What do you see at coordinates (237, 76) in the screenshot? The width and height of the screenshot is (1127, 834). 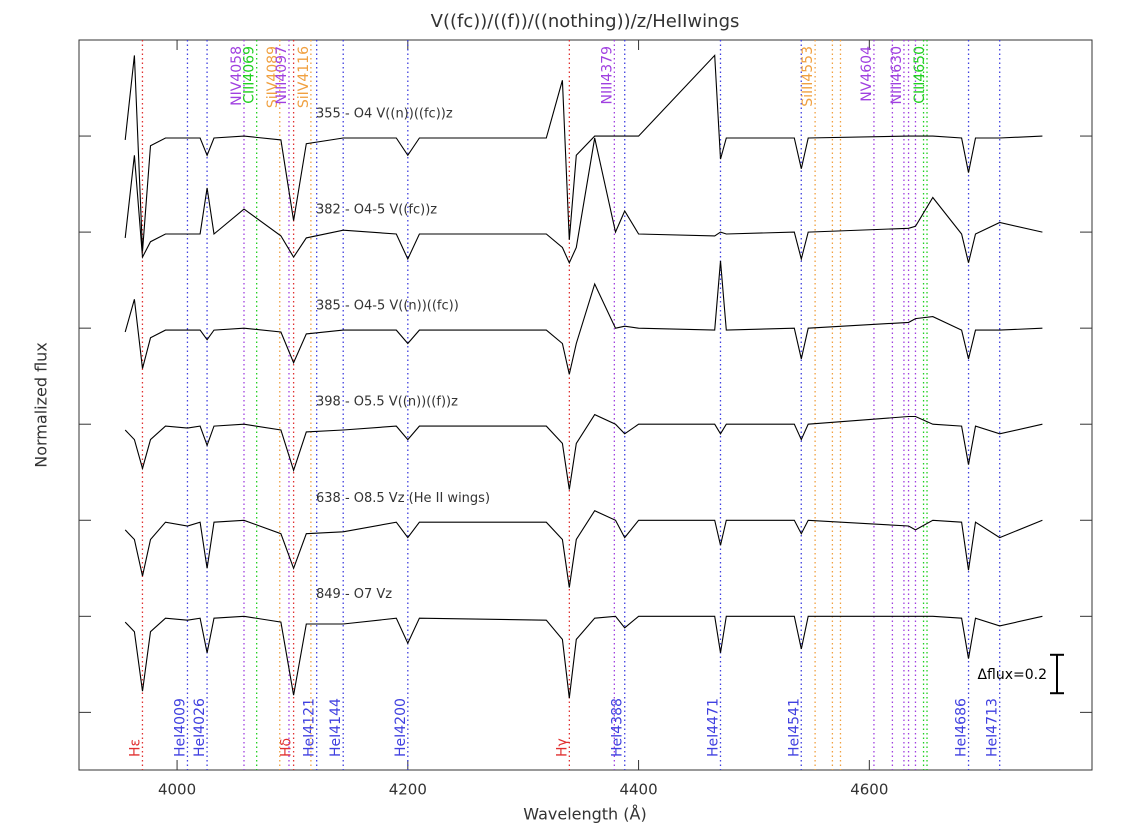 I see `line-label: NIV4058` at bounding box center [237, 76].